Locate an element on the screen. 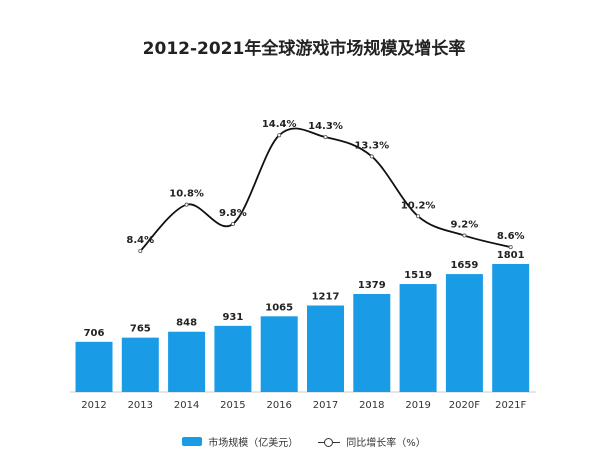 The height and width of the screenshot is (468, 608). chart-title: 2012-2021年全球游戏市场规模及增长率 is located at coordinates (304, 49).